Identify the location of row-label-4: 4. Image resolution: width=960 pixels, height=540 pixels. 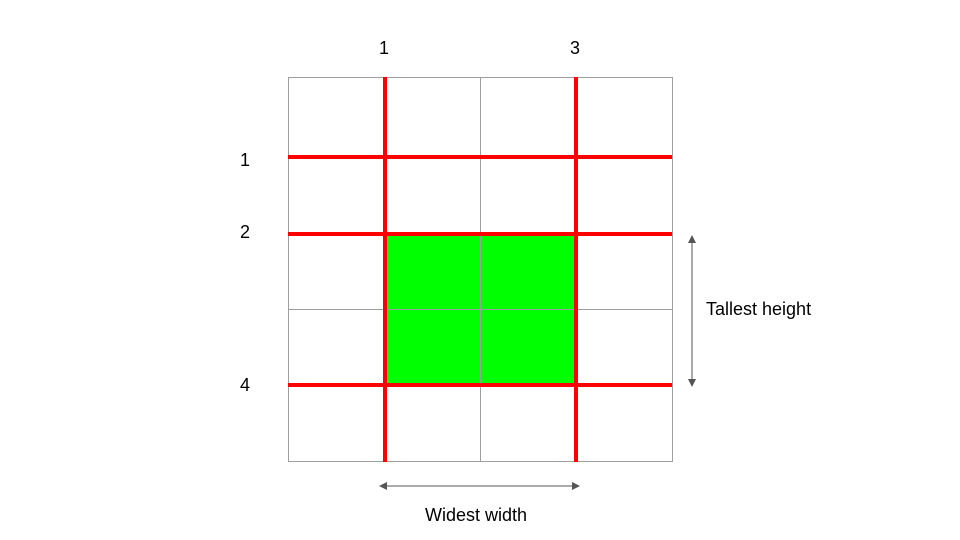
(245, 385).